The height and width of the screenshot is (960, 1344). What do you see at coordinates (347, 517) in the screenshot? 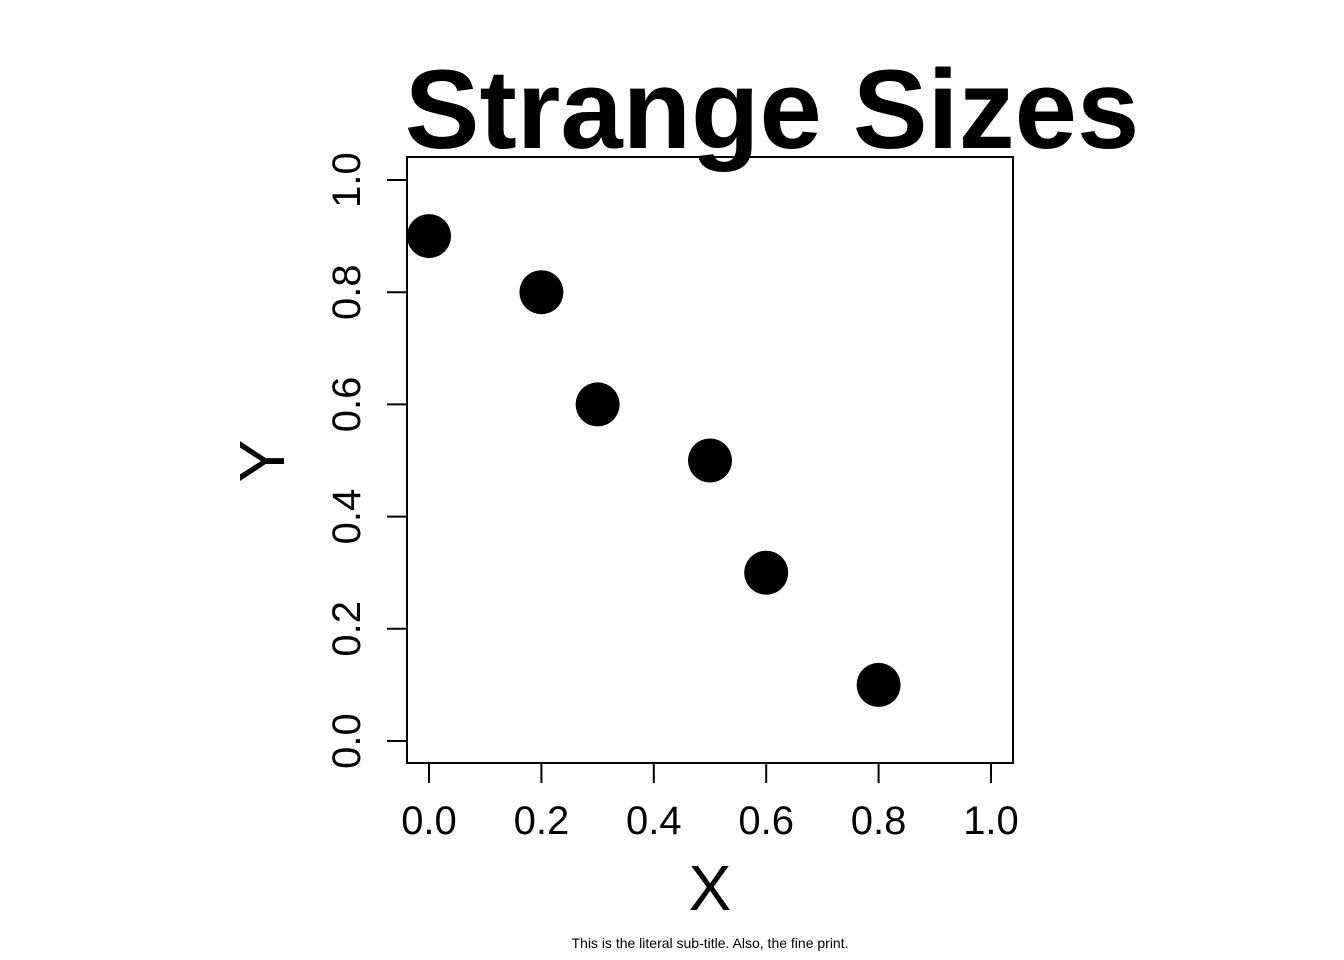
I see `y-tick-label: 0.4` at bounding box center [347, 517].